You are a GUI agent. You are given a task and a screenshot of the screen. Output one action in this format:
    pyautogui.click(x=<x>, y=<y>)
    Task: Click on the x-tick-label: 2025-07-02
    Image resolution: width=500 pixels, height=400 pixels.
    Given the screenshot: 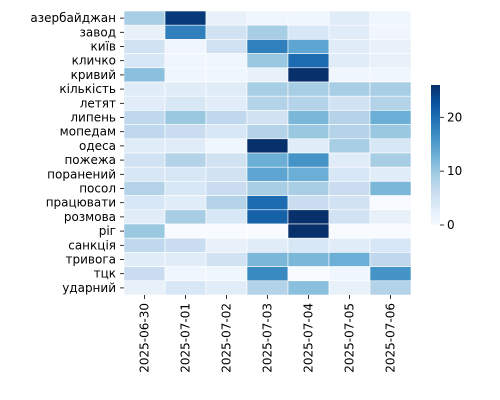 What is the action you would take?
    pyautogui.click(x=227, y=338)
    